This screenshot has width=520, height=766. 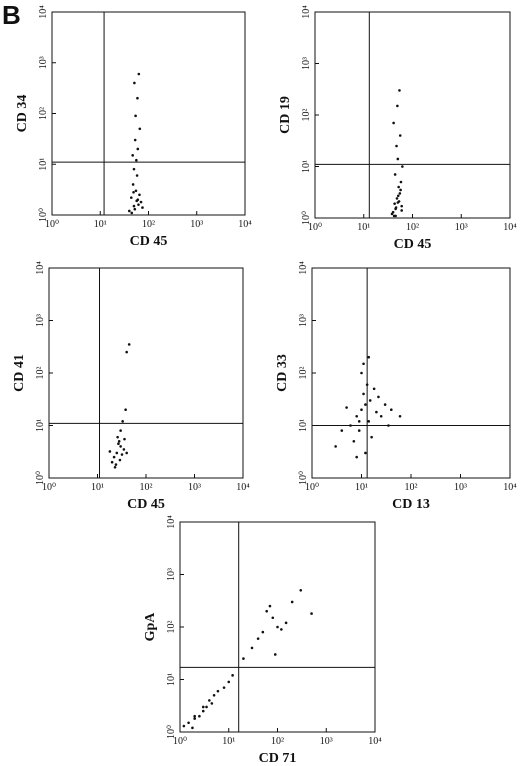 What do you see at coordinates (411, 504) in the screenshot?
I see `x-axis-title: CD 13` at bounding box center [411, 504].